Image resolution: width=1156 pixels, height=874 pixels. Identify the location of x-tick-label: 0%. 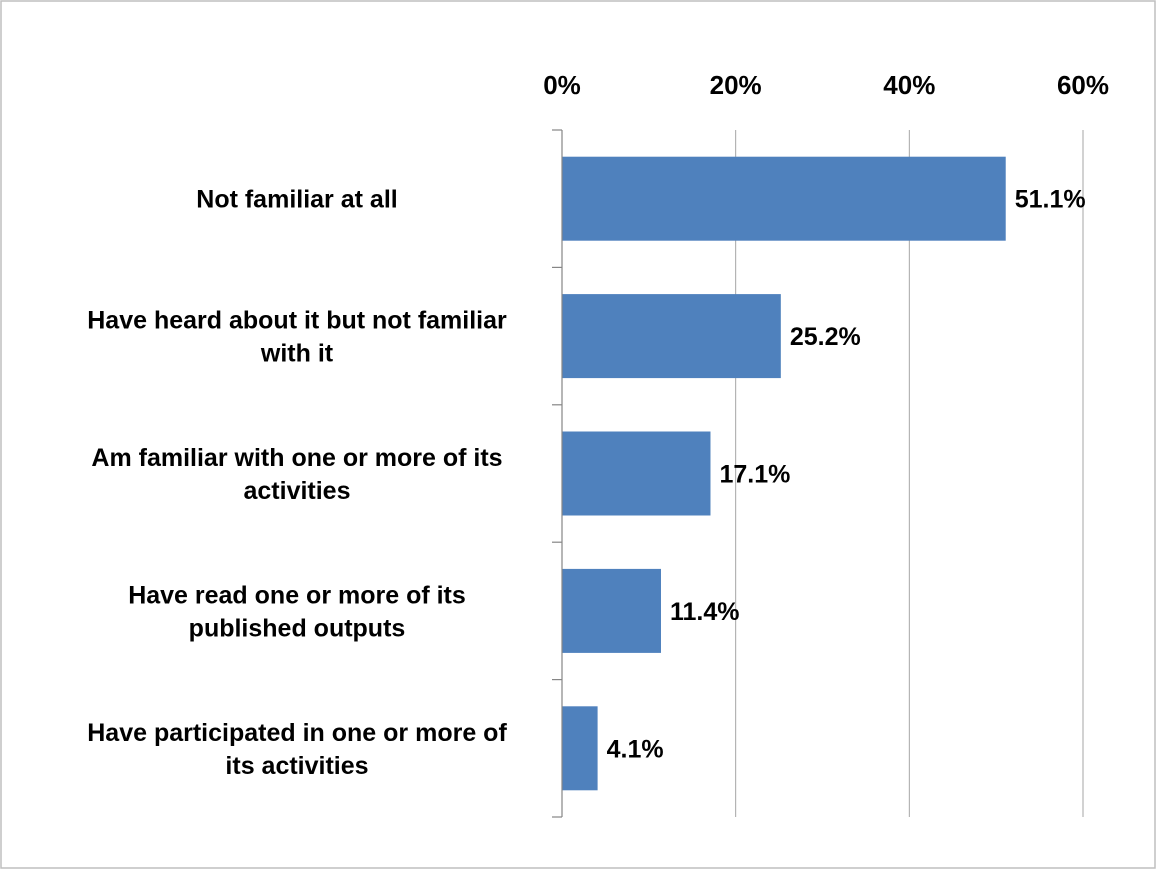
(562, 85).